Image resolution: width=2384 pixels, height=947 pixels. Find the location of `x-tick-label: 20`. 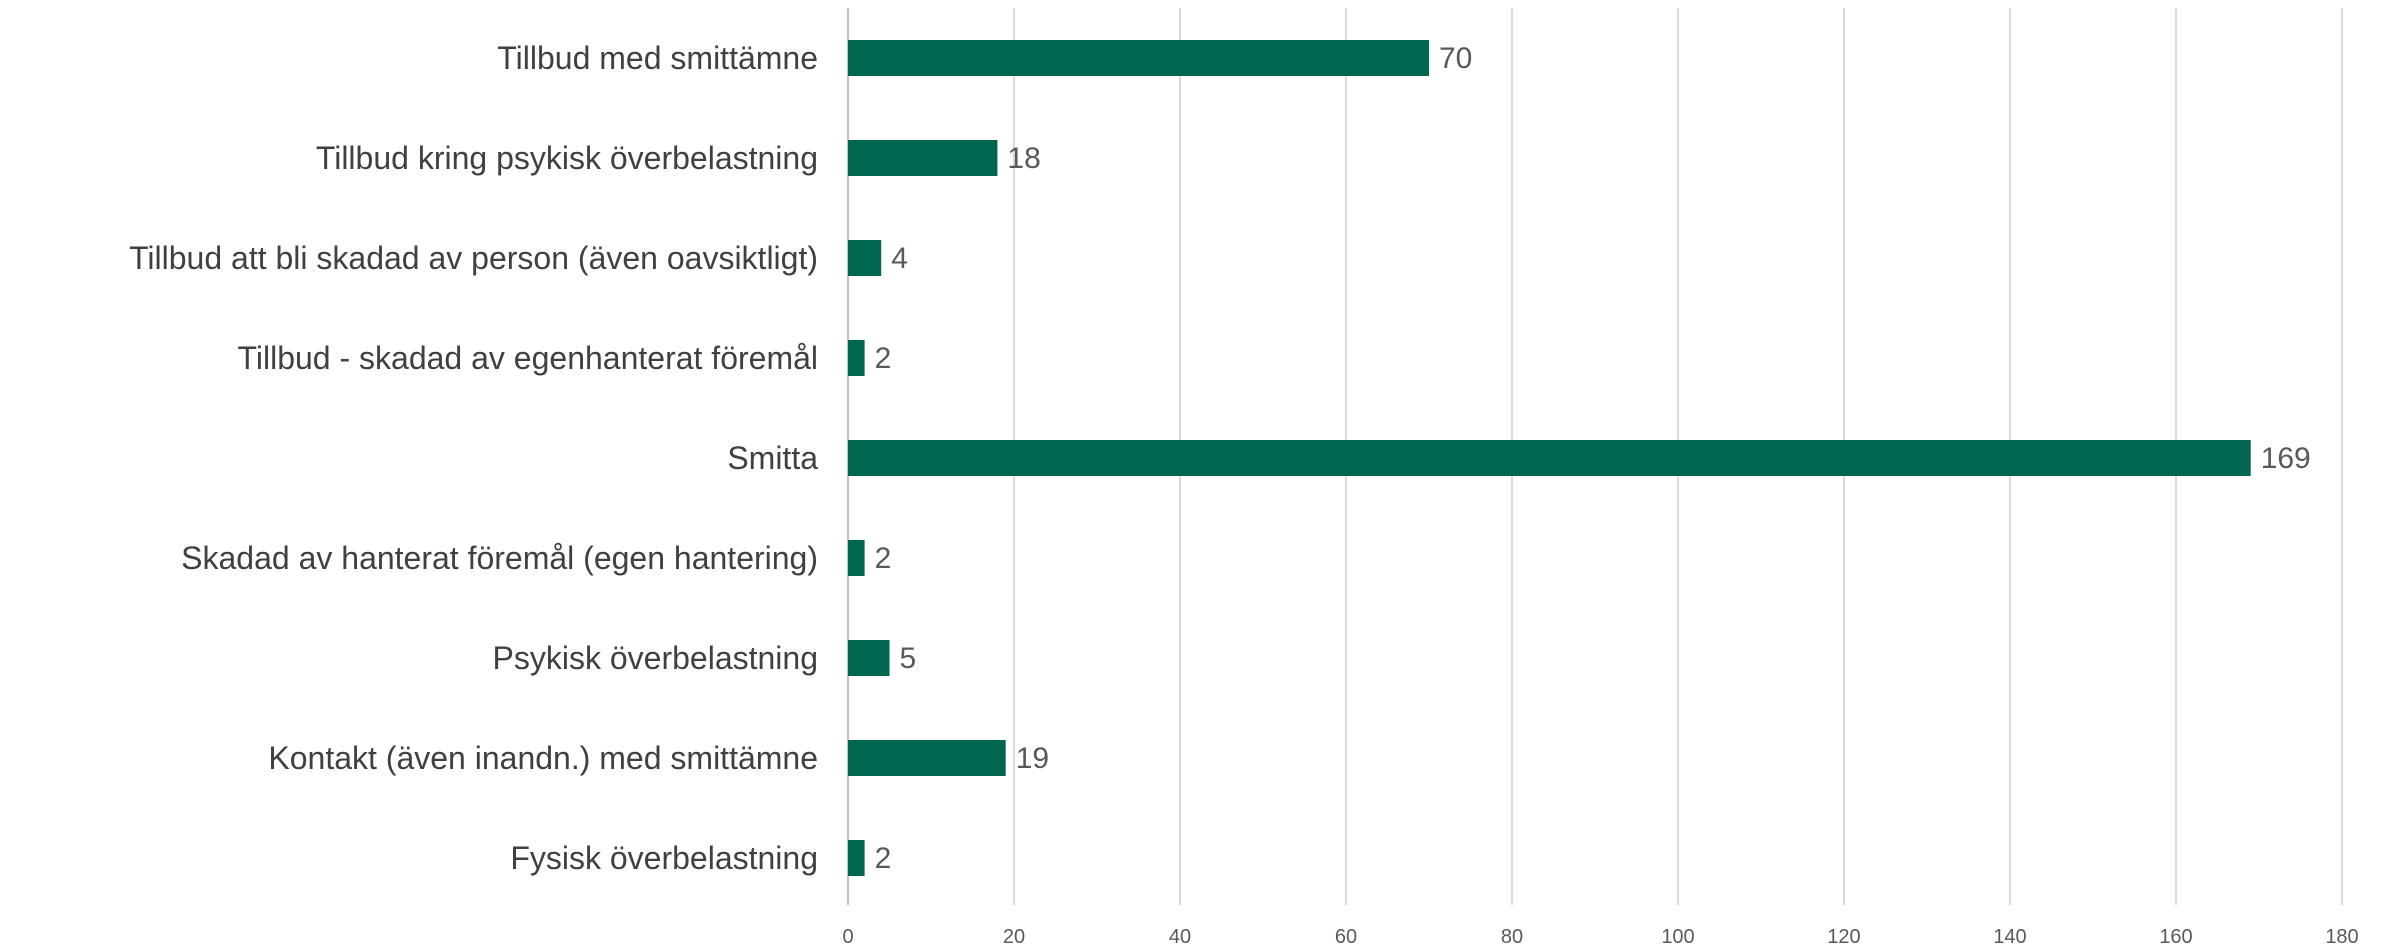

x-tick-label: 20 is located at coordinates (1014, 936).